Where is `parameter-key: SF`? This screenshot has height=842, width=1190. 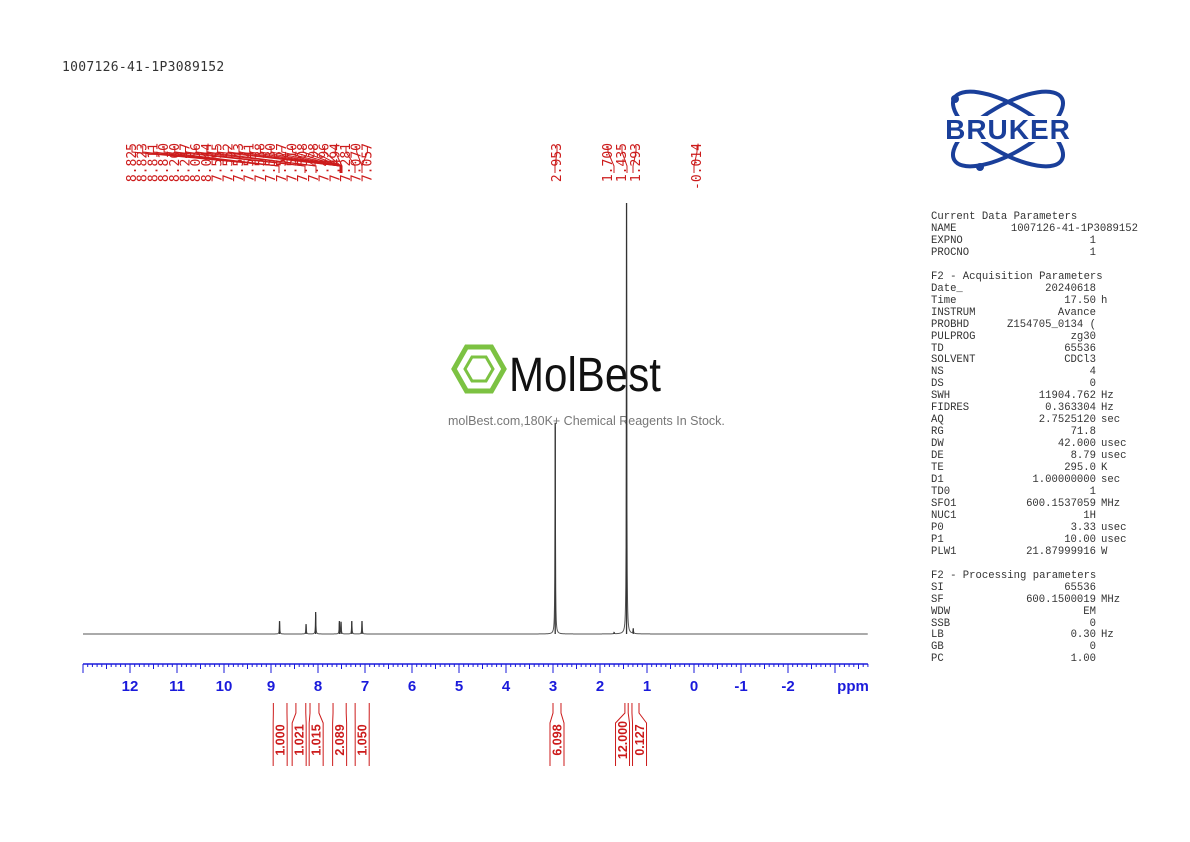 parameter-key: SF is located at coordinates (937, 599).